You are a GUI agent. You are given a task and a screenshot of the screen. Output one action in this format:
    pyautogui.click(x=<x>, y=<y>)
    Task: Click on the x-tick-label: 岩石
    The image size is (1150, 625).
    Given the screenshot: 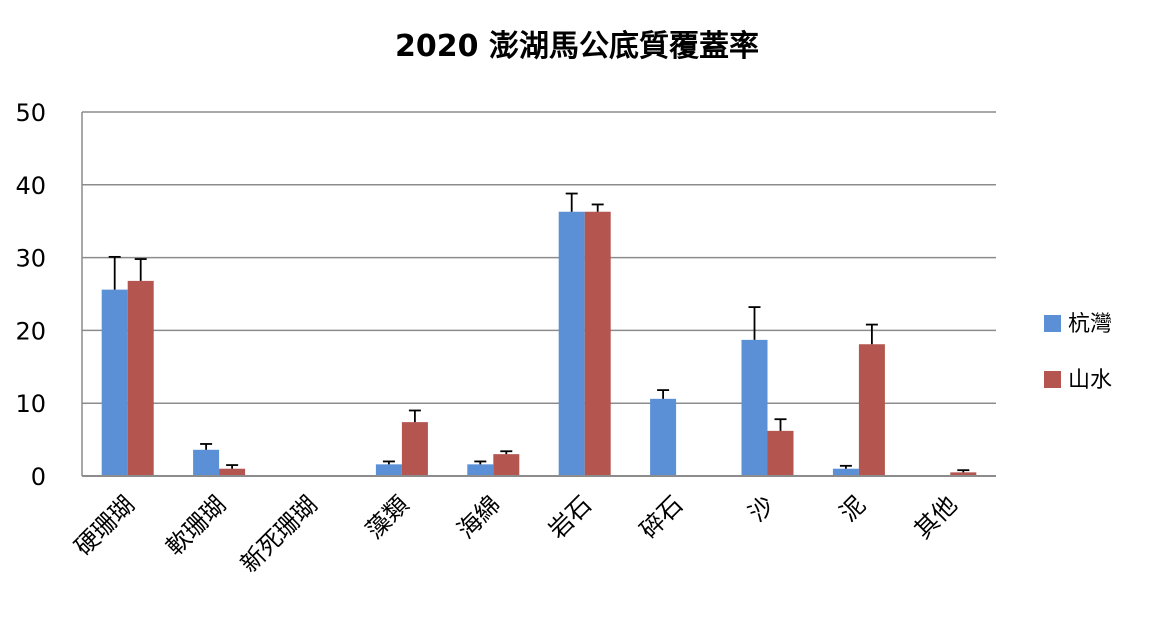 What is the action you would take?
    pyautogui.click(x=570, y=517)
    